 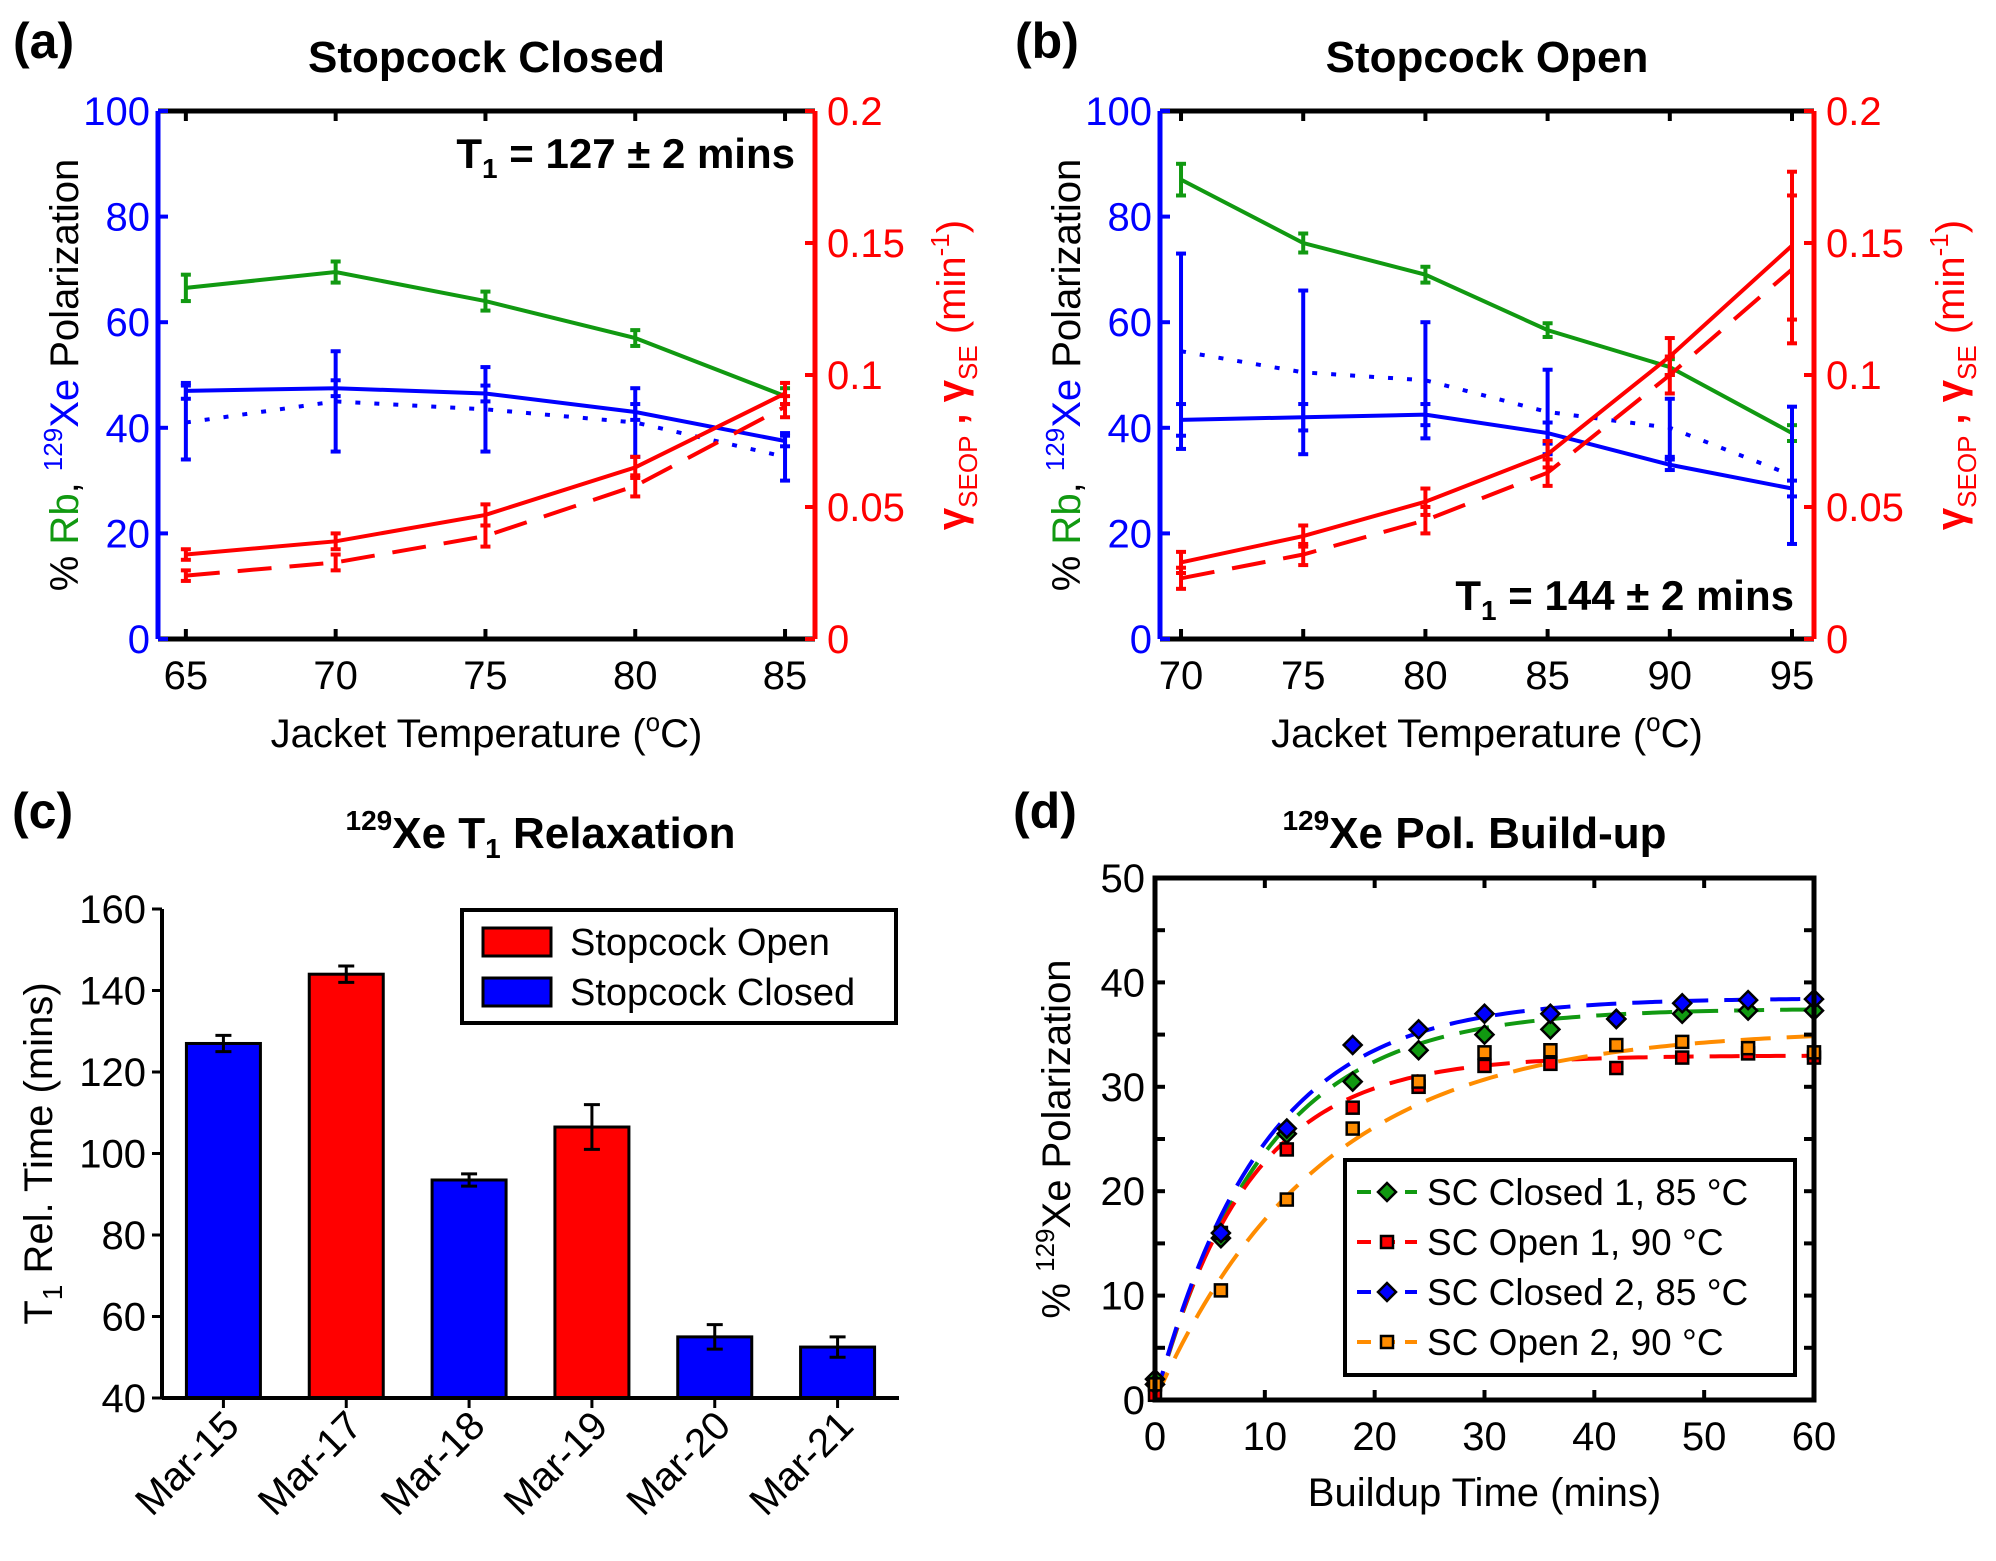 What do you see at coordinates (866, 244) in the screenshot?
I see `y2-tick-label: 0.15` at bounding box center [866, 244].